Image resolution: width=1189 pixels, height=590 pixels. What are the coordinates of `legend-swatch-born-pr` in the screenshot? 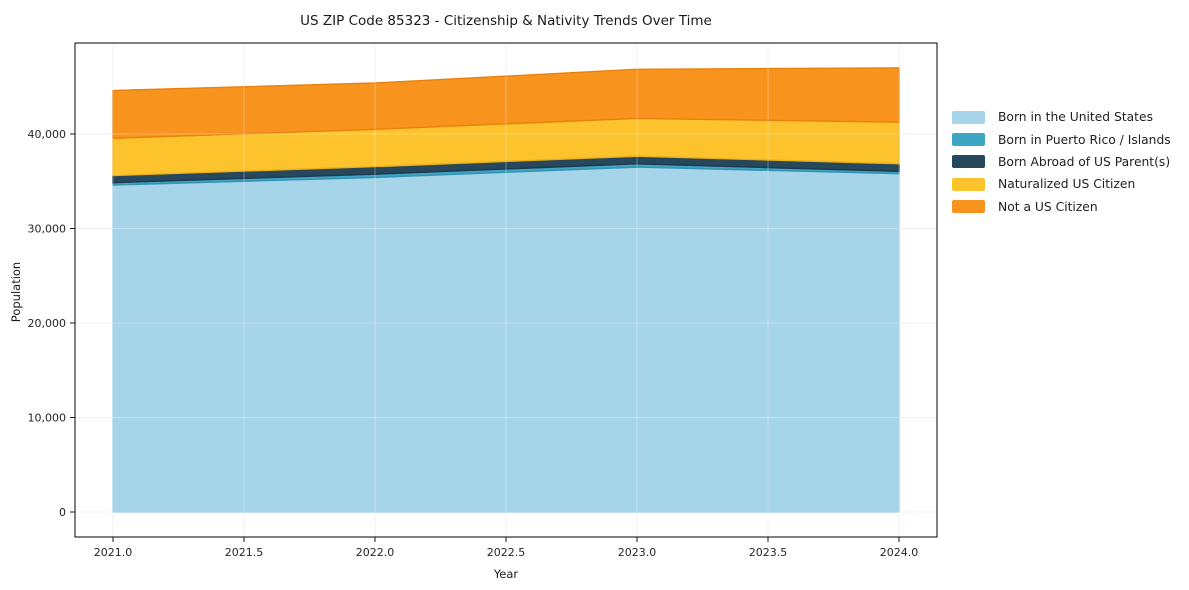 It's located at (968, 140).